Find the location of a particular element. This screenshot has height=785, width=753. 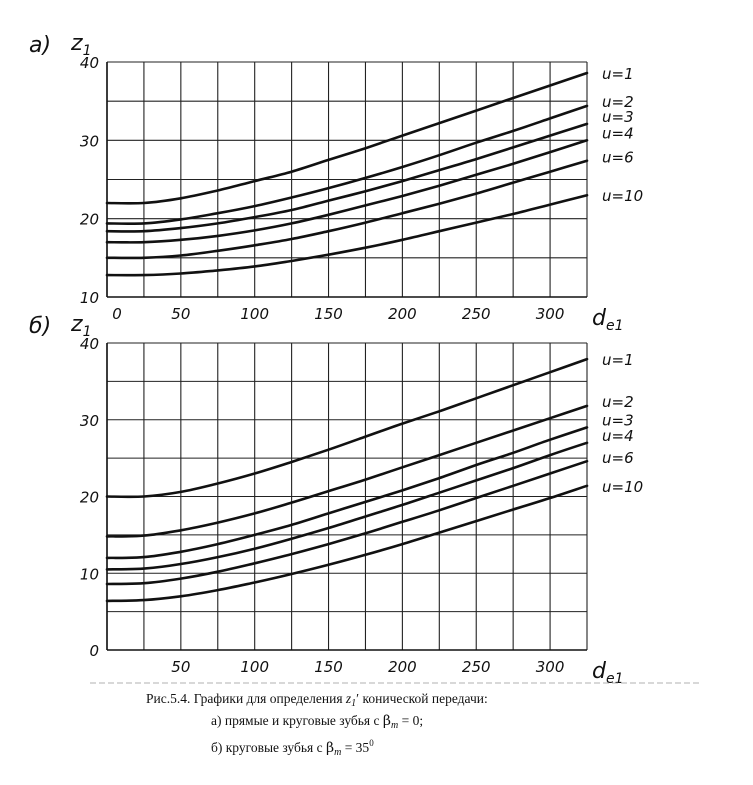

caption-b-beta: β is located at coordinates (330, 748).